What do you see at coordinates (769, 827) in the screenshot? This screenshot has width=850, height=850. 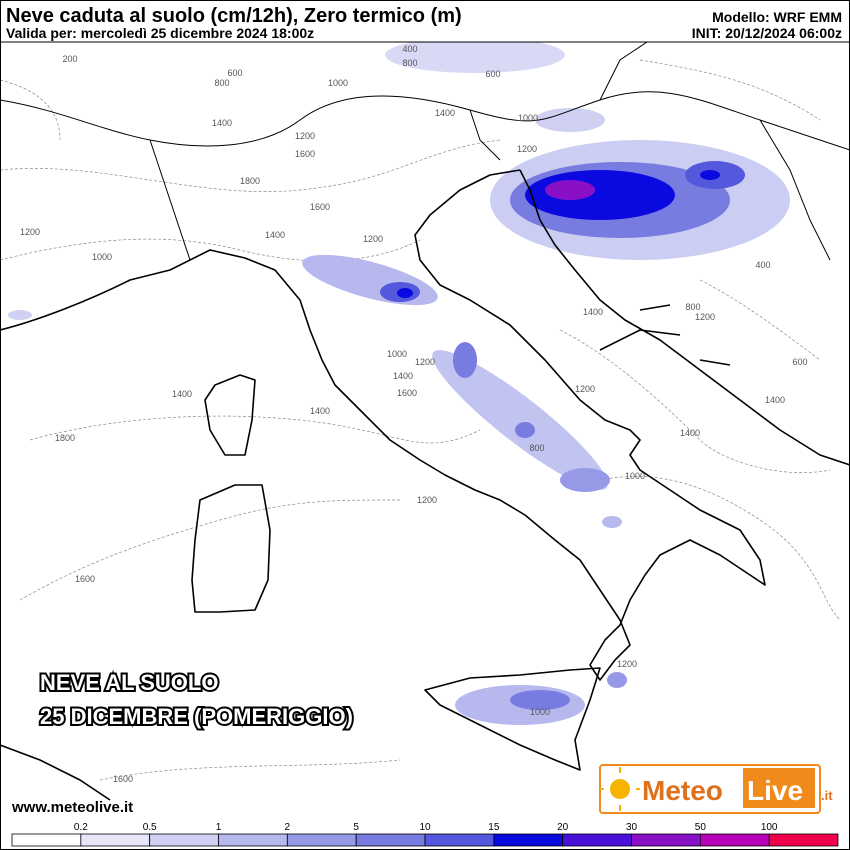 I see `colorbar-label: 100` at bounding box center [769, 827].